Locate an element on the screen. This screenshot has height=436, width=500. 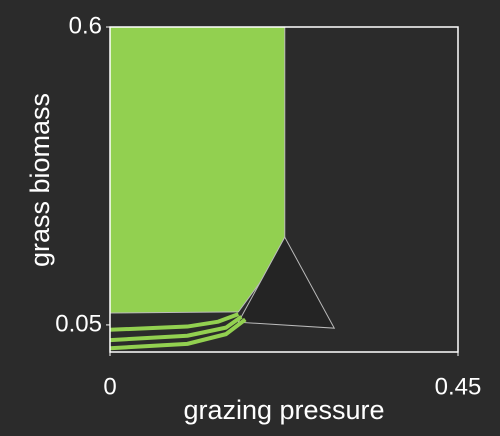
region is located at coordinates (286, 282).